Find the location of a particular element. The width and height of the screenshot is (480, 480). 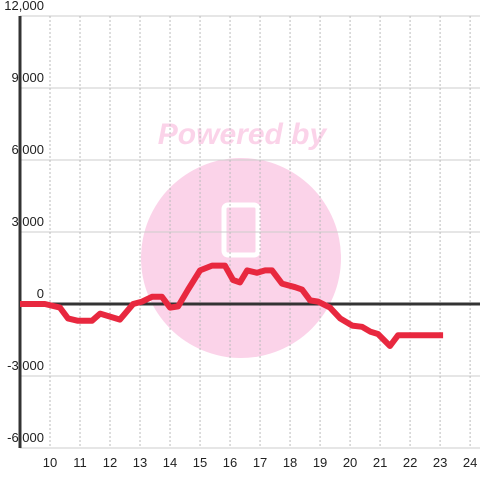

x-tick-label: 18 is located at coordinates (290, 462).